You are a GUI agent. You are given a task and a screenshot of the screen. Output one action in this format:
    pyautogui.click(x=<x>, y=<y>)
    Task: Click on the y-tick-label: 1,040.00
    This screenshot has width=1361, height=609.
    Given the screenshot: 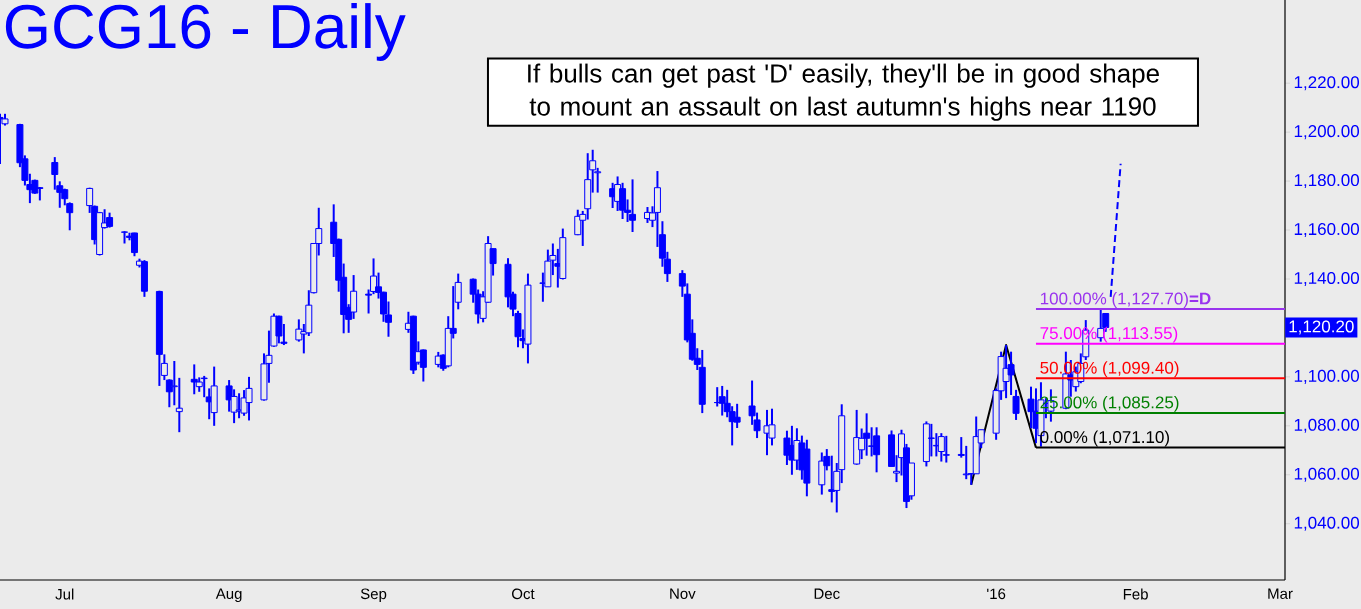 What is the action you would take?
    pyautogui.click(x=1327, y=523)
    